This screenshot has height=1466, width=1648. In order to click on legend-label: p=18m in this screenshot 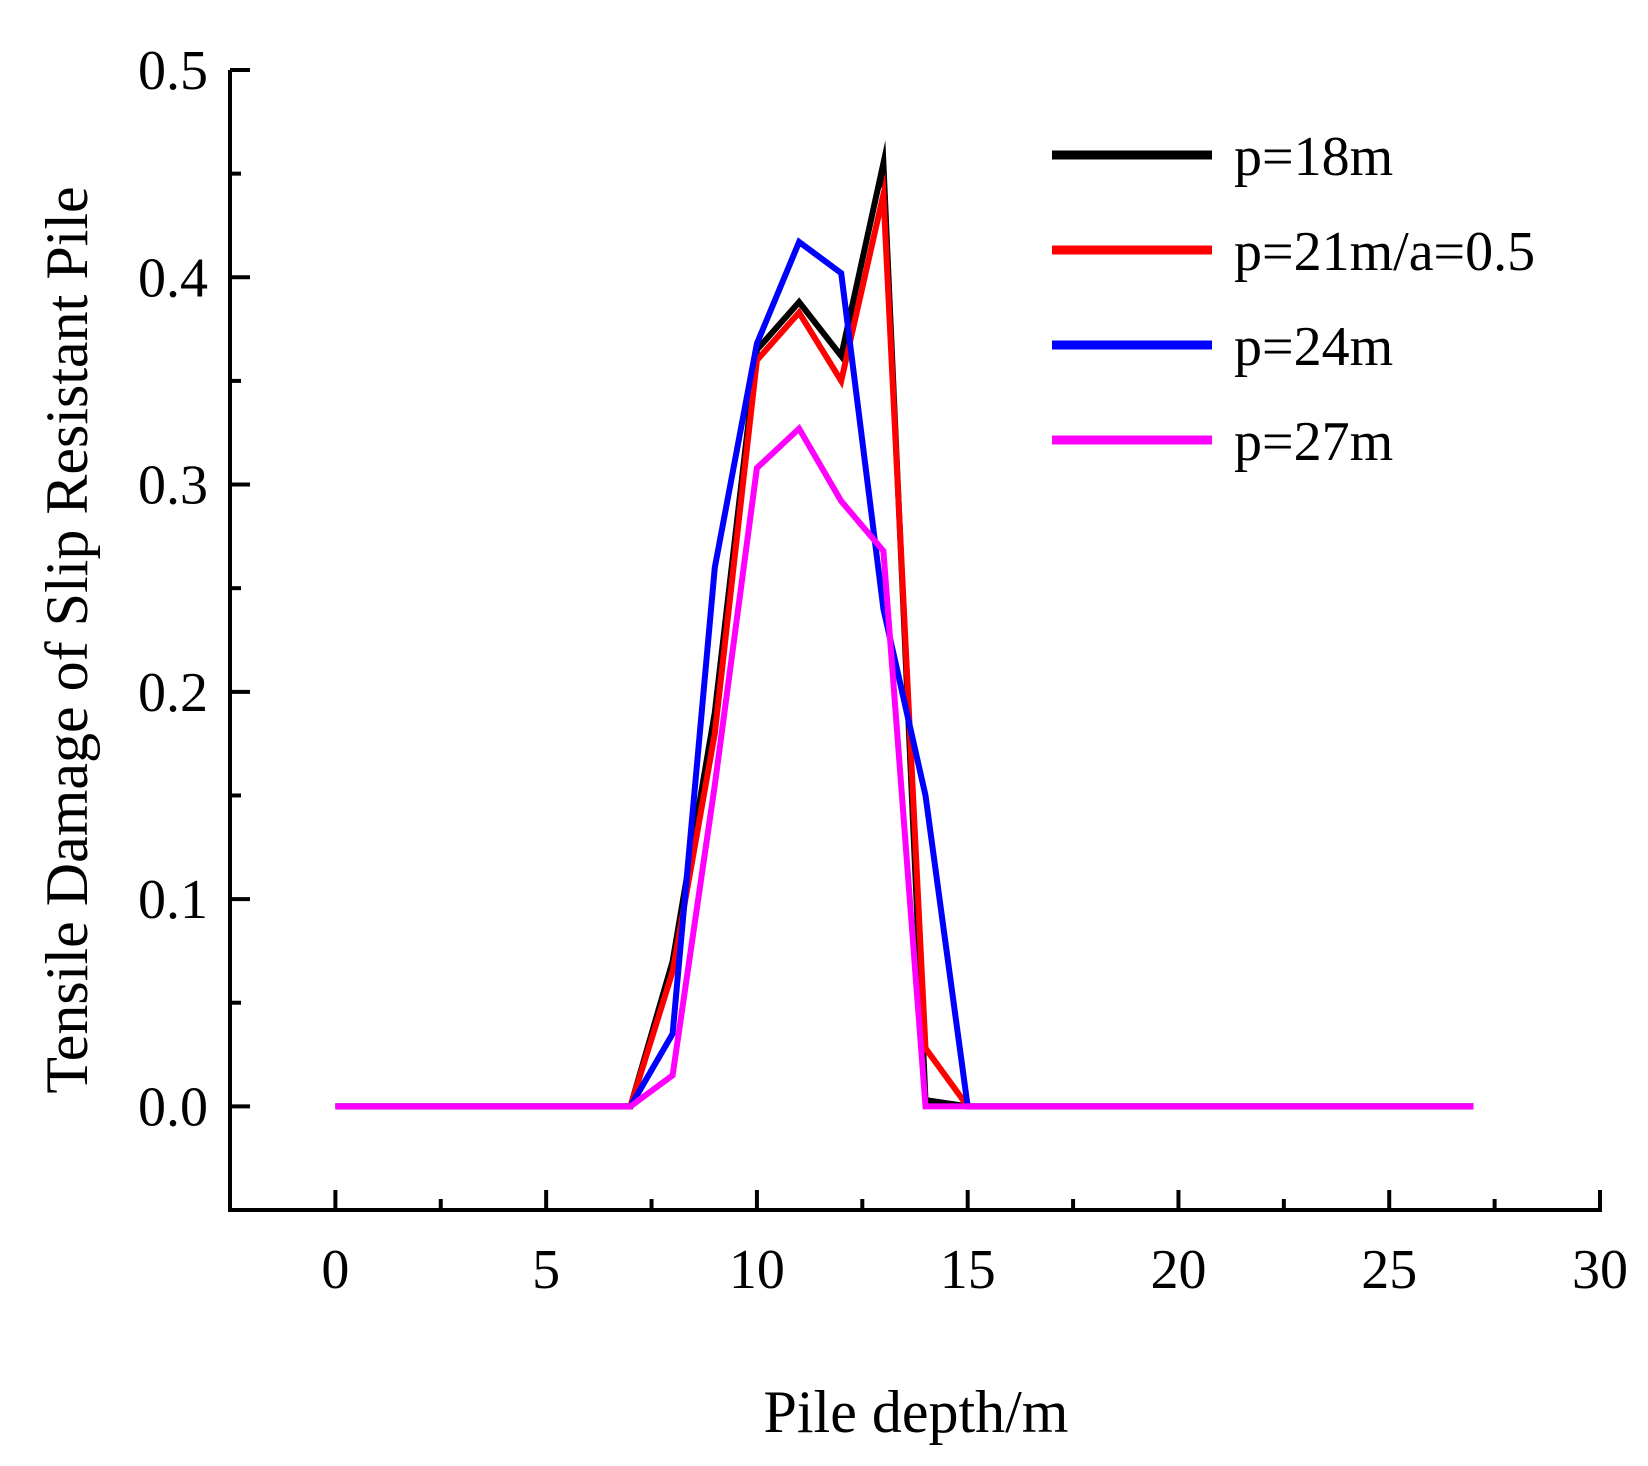, I will do `click(1313, 157)`.